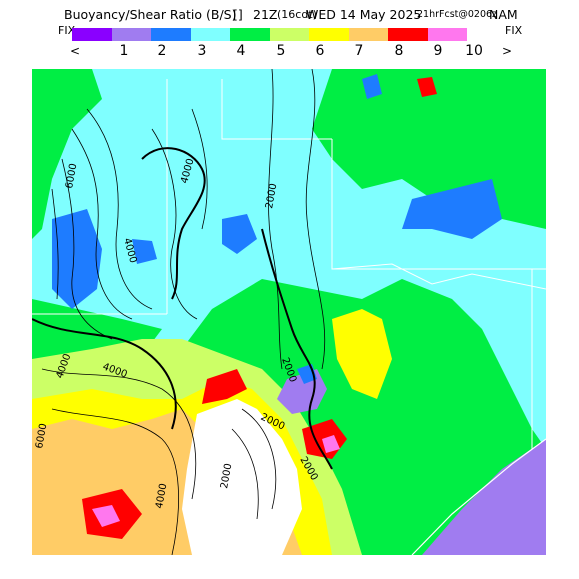  What do you see at coordinates (514, 30) in the screenshot?
I see `fix-right-label: FIX` at bounding box center [514, 30].